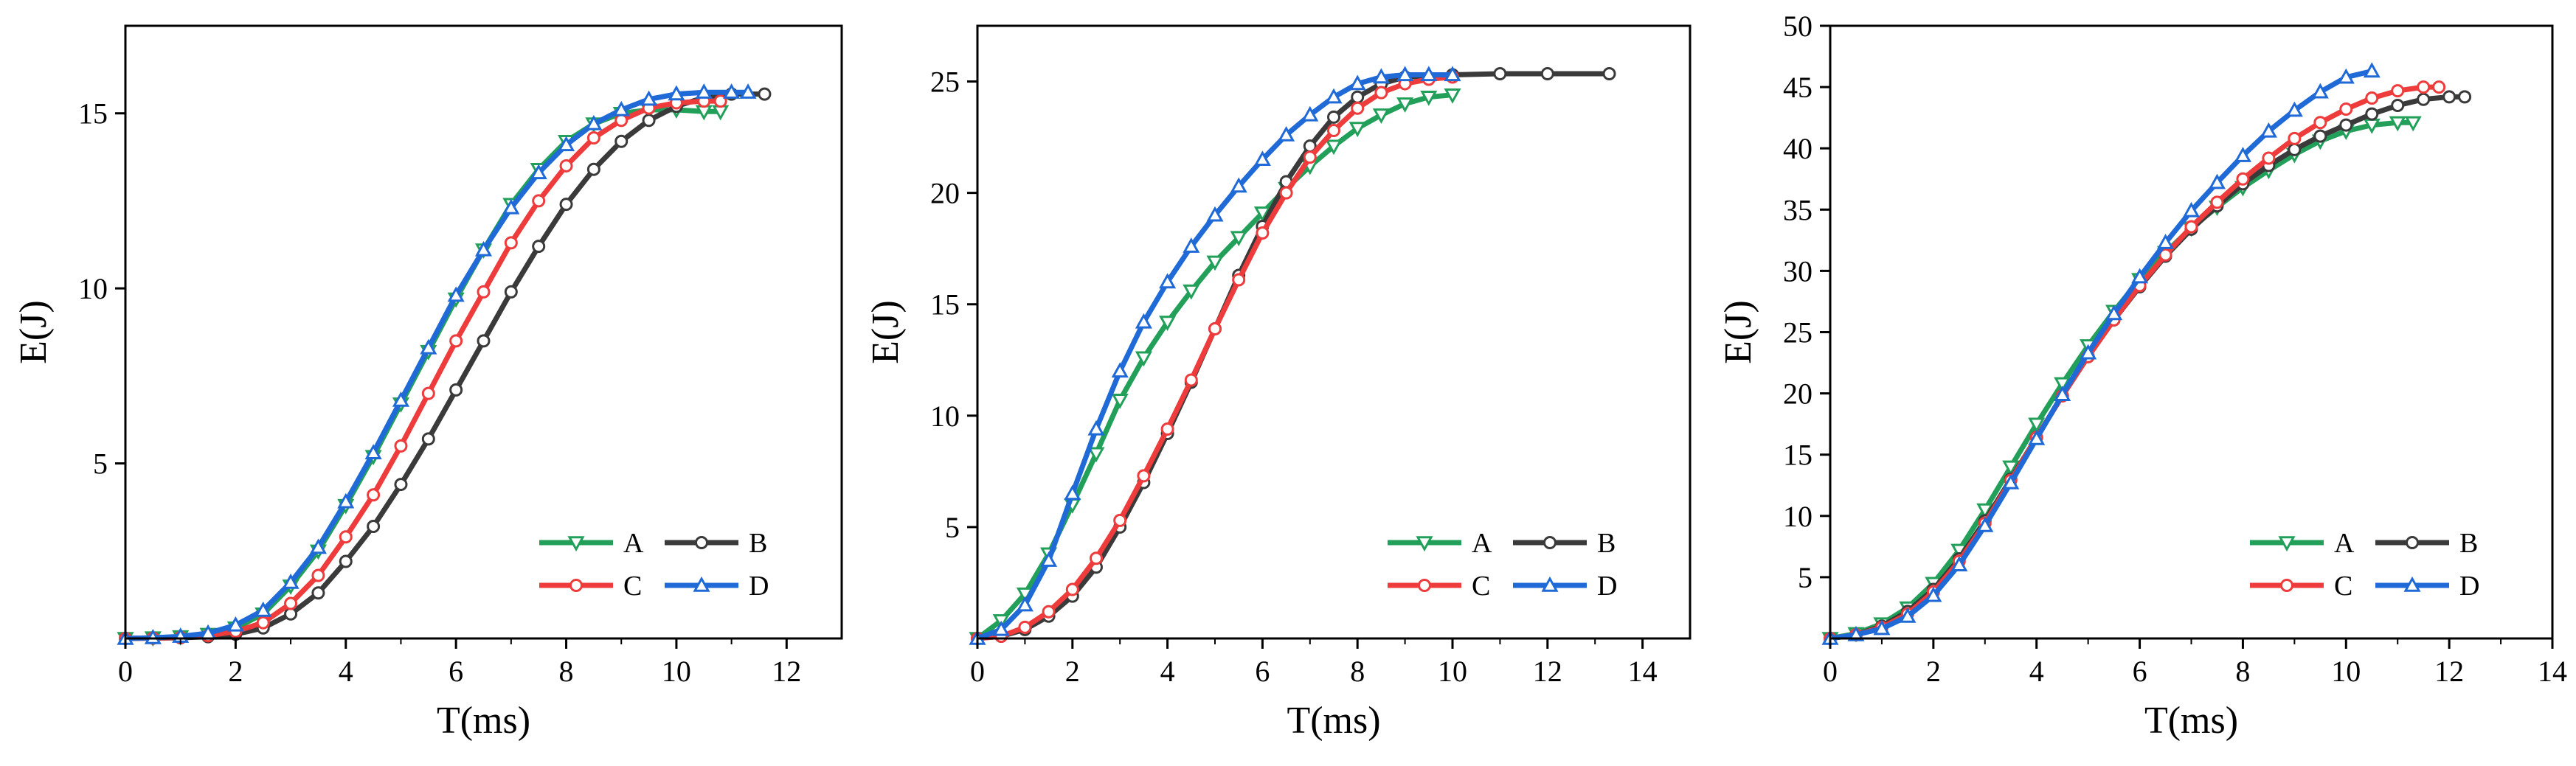  What do you see at coordinates (2345, 543) in the screenshot?
I see `legend-label-A: A` at bounding box center [2345, 543].